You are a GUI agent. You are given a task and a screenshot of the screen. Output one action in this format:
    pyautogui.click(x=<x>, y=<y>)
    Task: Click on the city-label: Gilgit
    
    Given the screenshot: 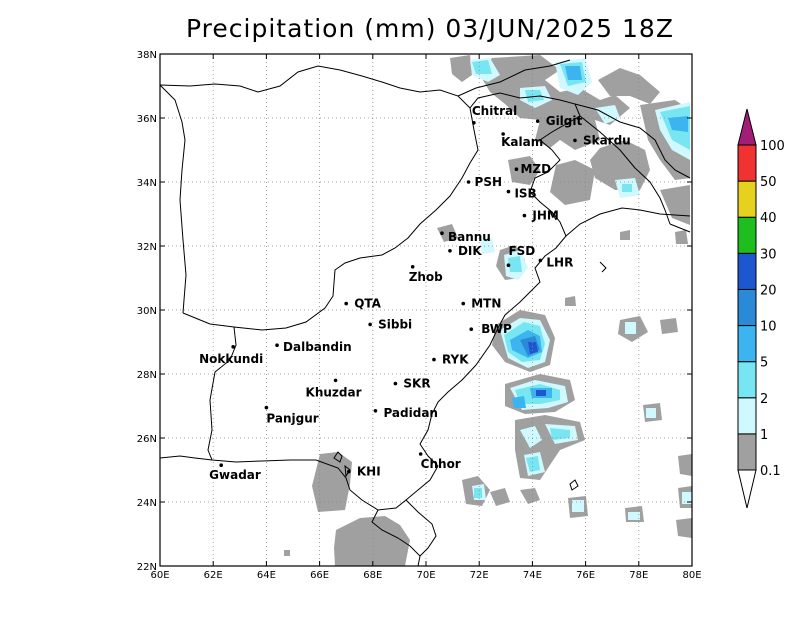 What is the action you would take?
    pyautogui.click(x=564, y=121)
    